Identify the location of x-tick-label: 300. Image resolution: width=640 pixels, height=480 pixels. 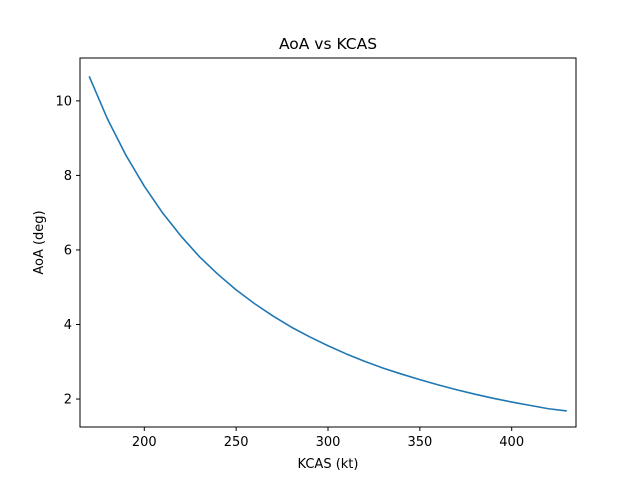
(328, 442).